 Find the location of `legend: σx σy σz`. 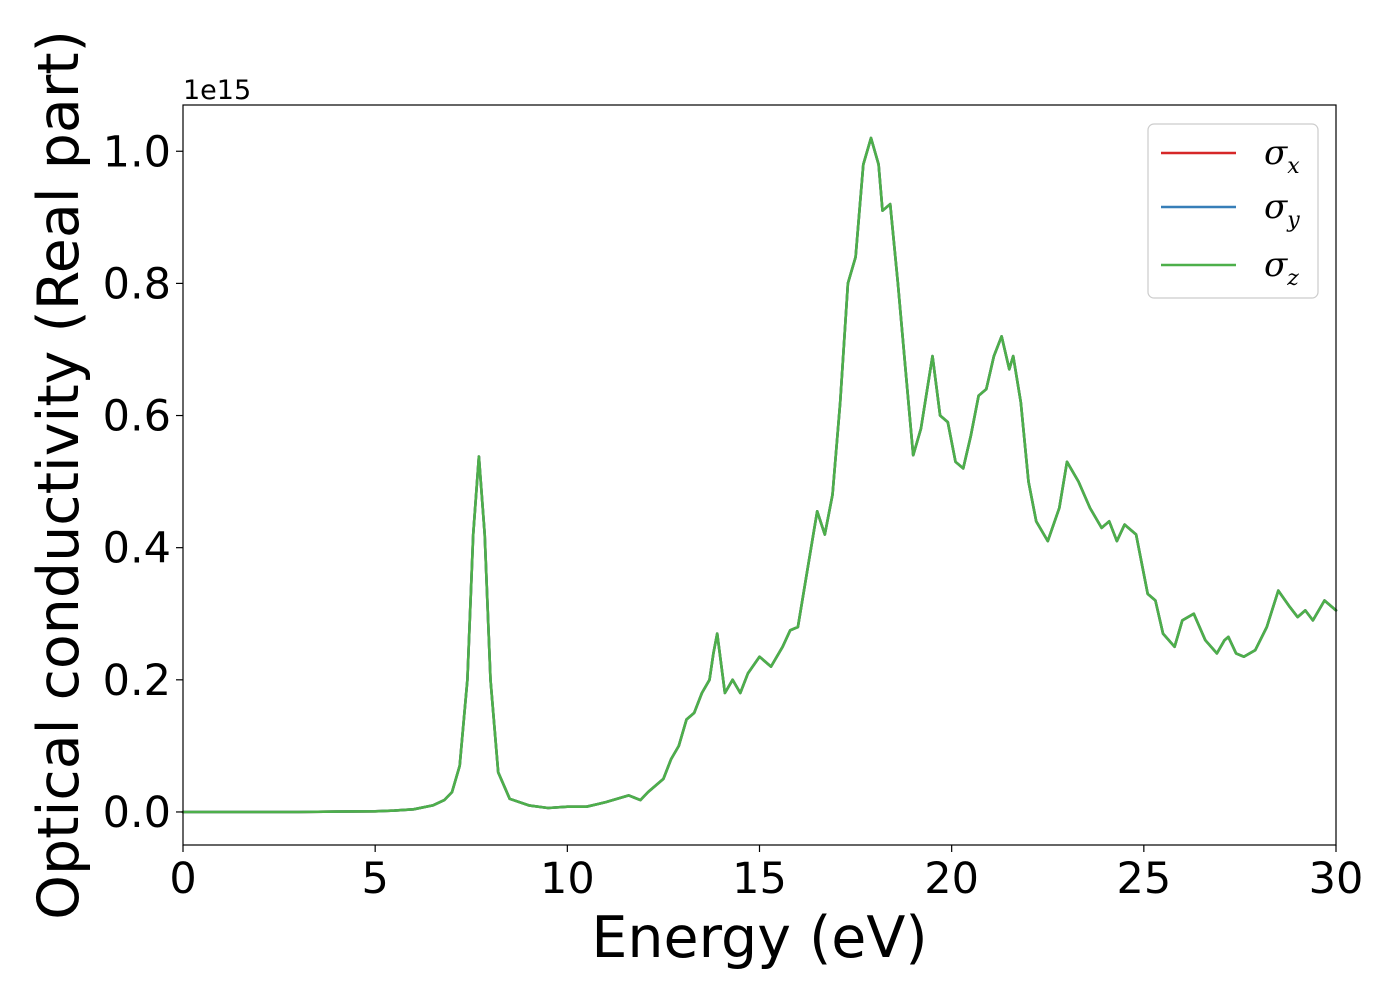

legend: σx σy σz is located at coordinates (1233, 211).